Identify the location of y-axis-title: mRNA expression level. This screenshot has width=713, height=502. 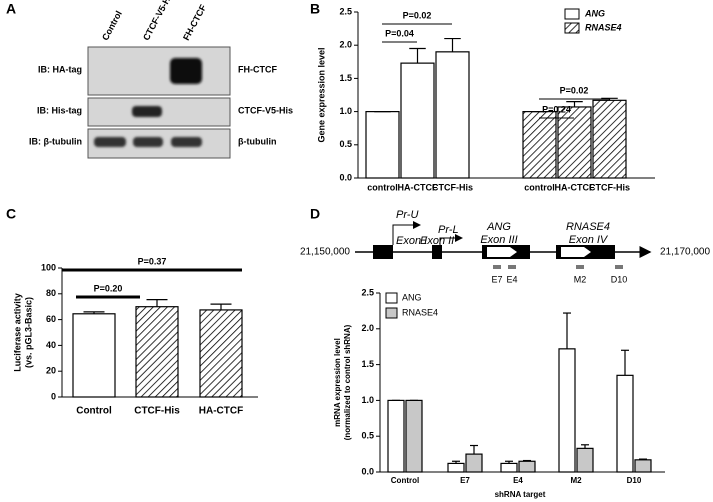
(337, 382).